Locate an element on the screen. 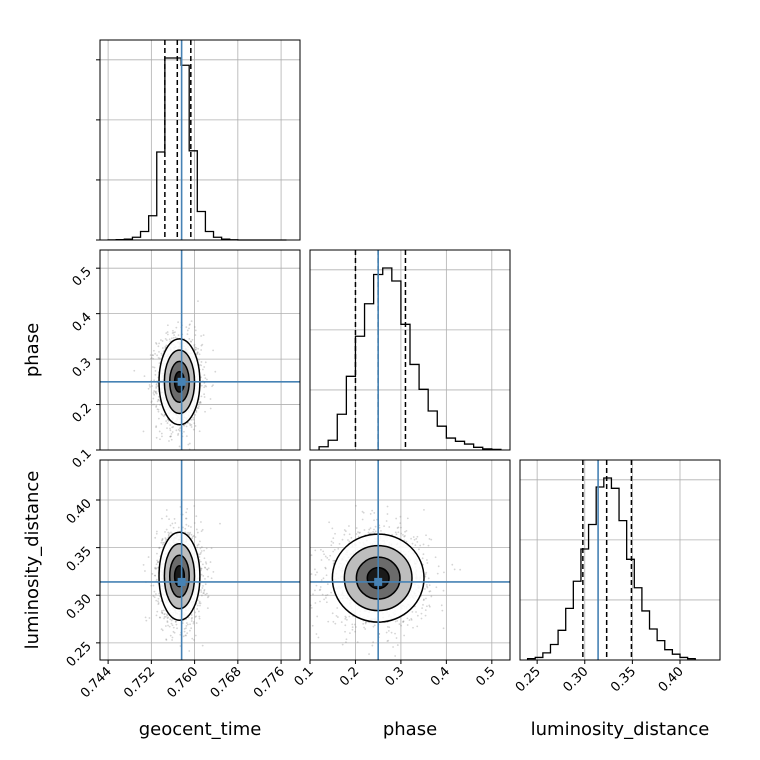  y-axis-label-luminosity_distance: luminosity_distance is located at coordinates (32, 560).